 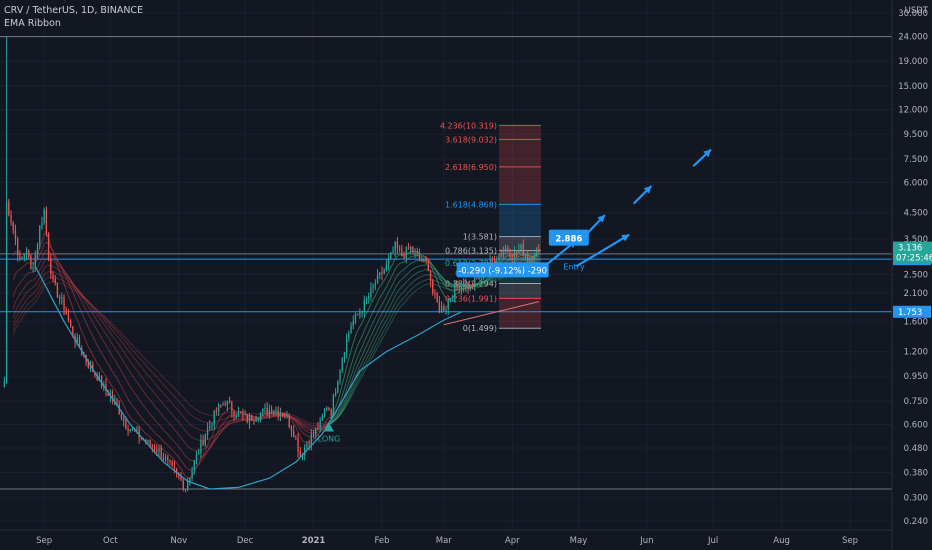 What do you see at coordinates (916, 498) in the screenshot?
I see `y-tick-label: 0.300` at bounding box center [916, 498].